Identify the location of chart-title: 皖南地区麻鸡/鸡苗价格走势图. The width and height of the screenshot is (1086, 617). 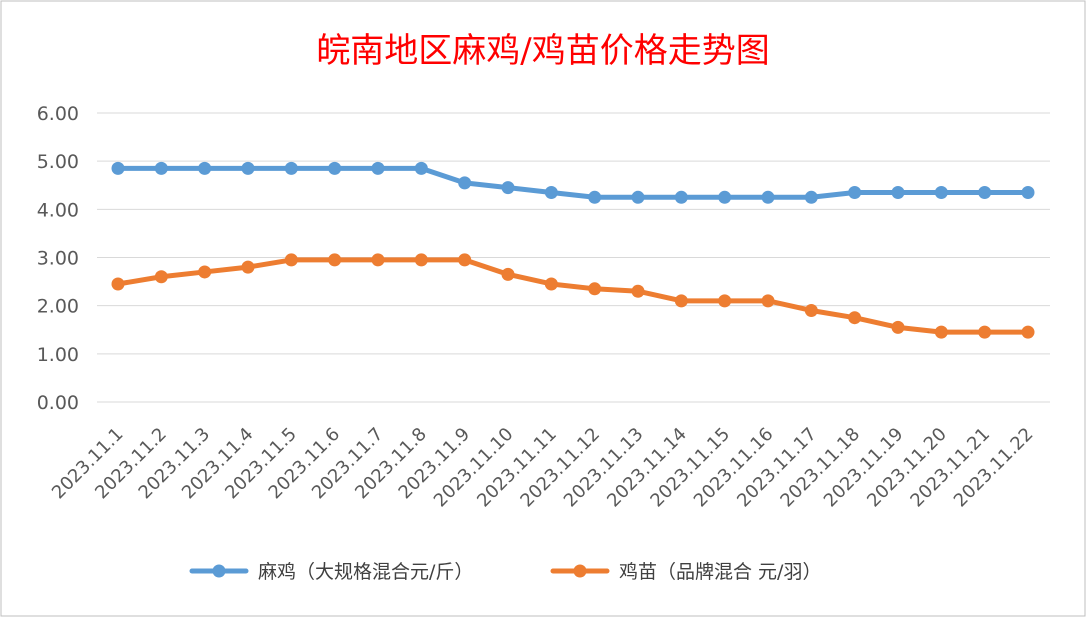
(542, 51).